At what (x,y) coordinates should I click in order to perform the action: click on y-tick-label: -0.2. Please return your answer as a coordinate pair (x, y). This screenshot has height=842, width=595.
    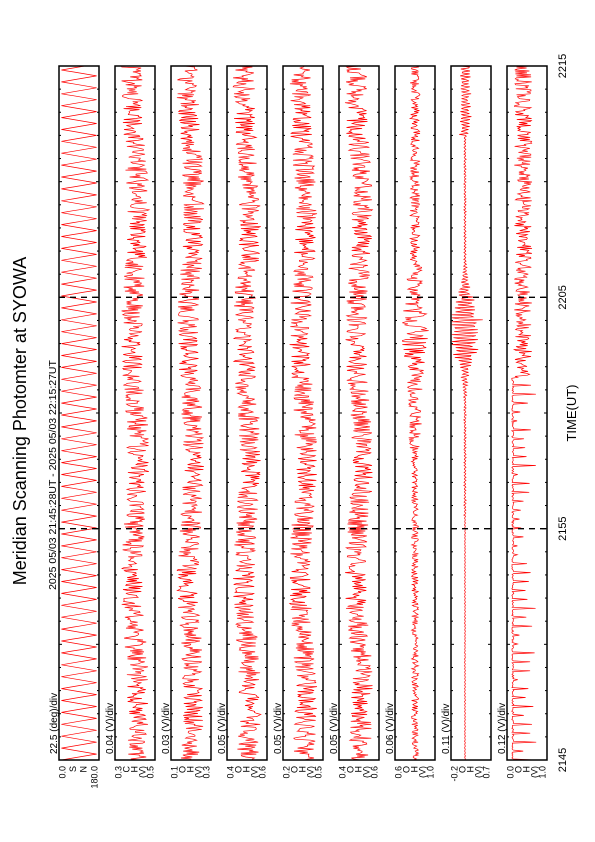
    Looking at the image, I should click on (454, 774).